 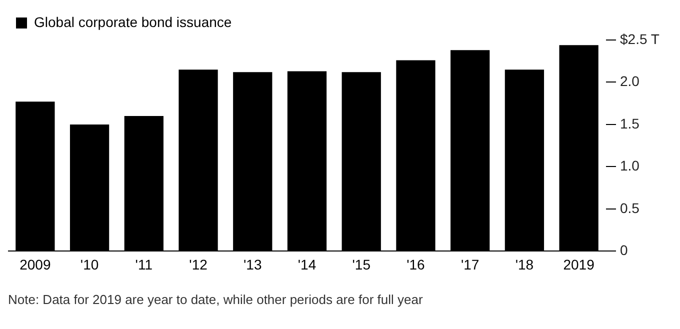 What do you see at coordinates (640, 38) in the screenshot?
I see `y-tick-label: $2.5 T` at bounding box center [640, 38].